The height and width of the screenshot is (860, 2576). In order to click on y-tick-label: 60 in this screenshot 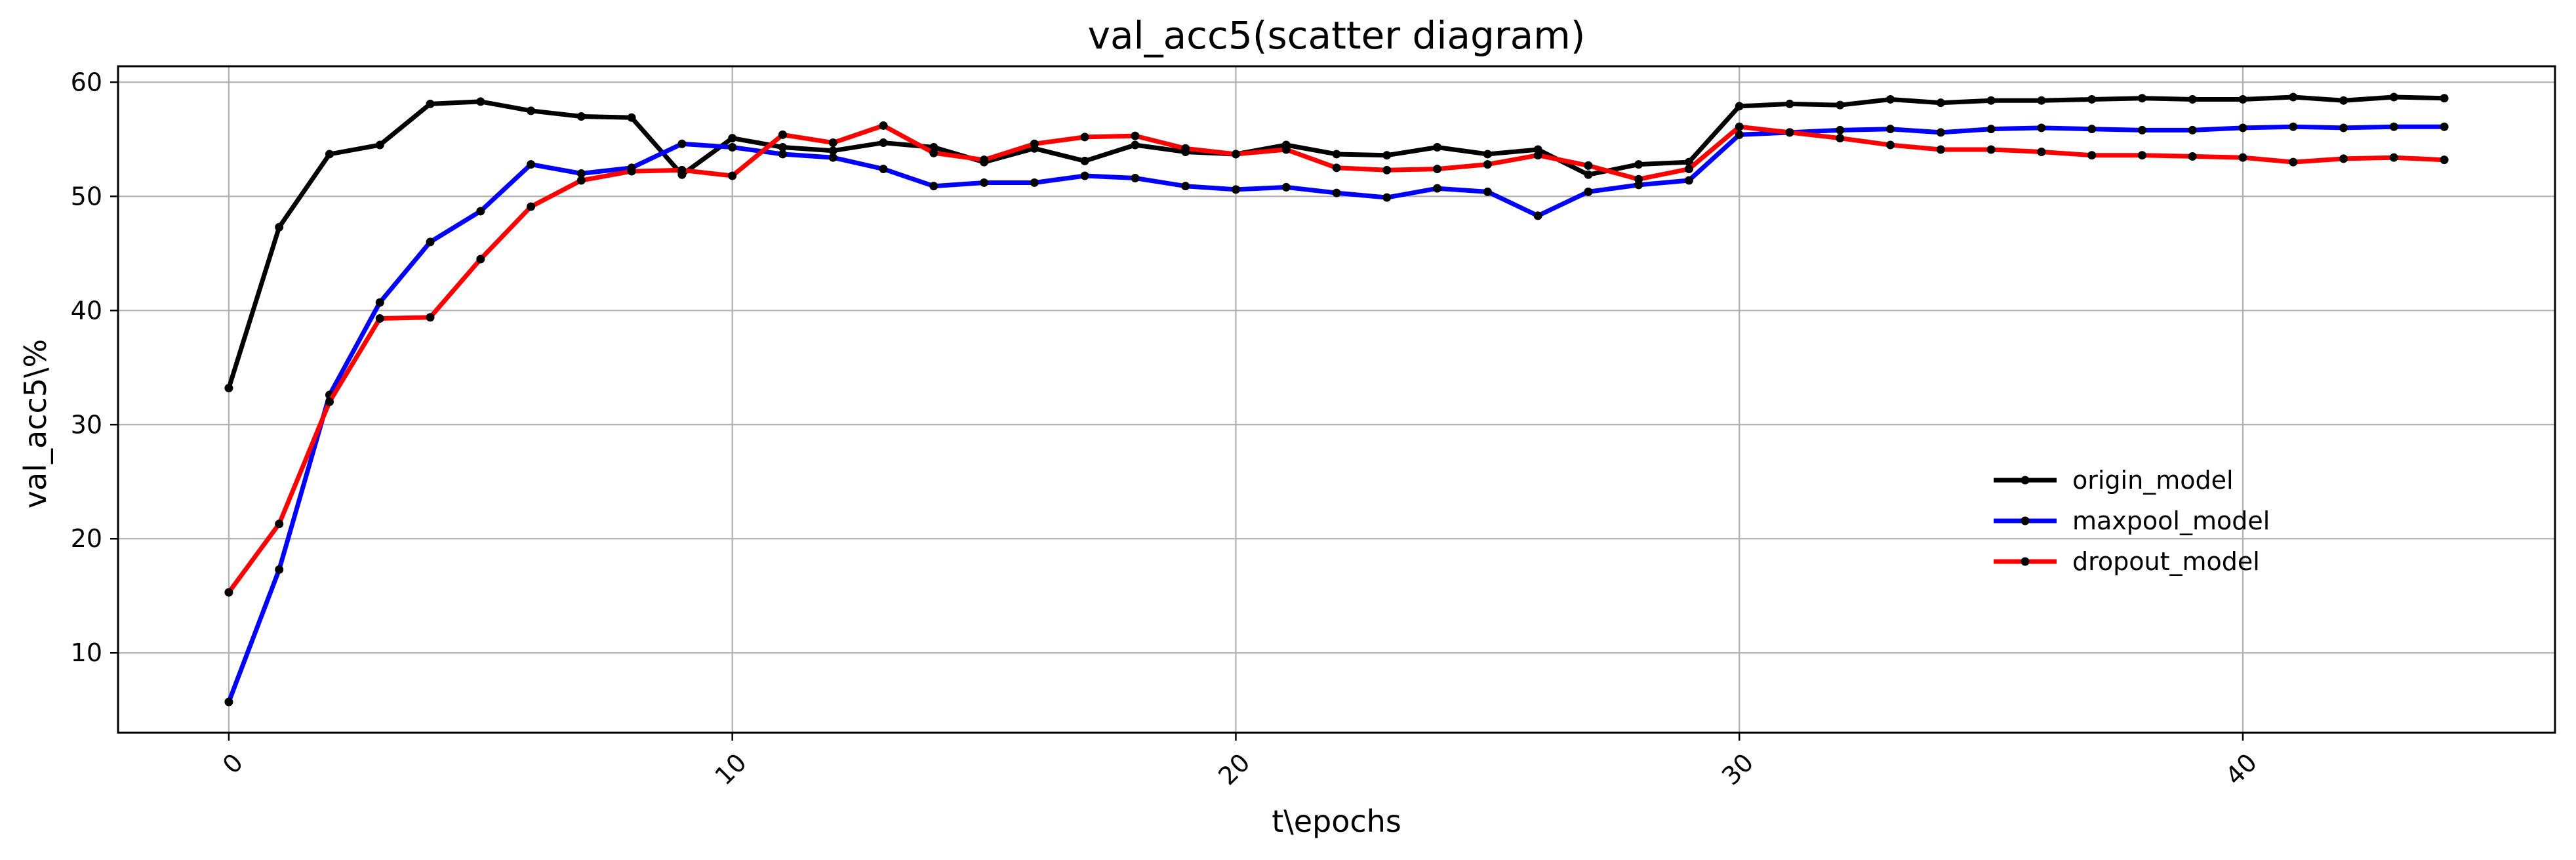, I will do `click(86, 82)`.